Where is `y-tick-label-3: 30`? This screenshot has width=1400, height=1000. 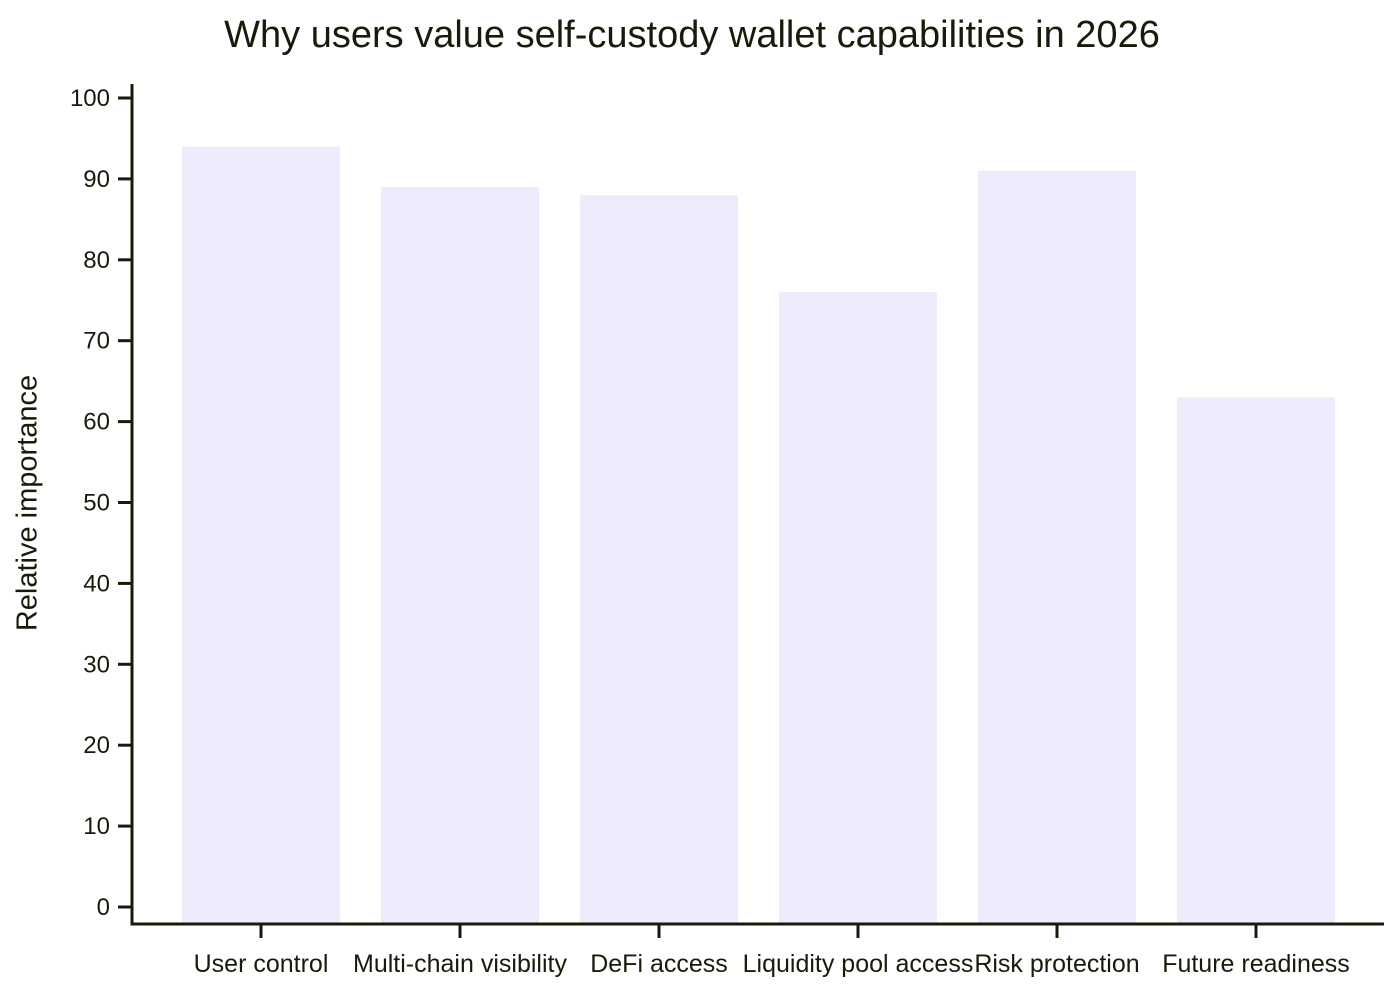 y-tick-label-3: 30 is located at coordinates (96, 664).